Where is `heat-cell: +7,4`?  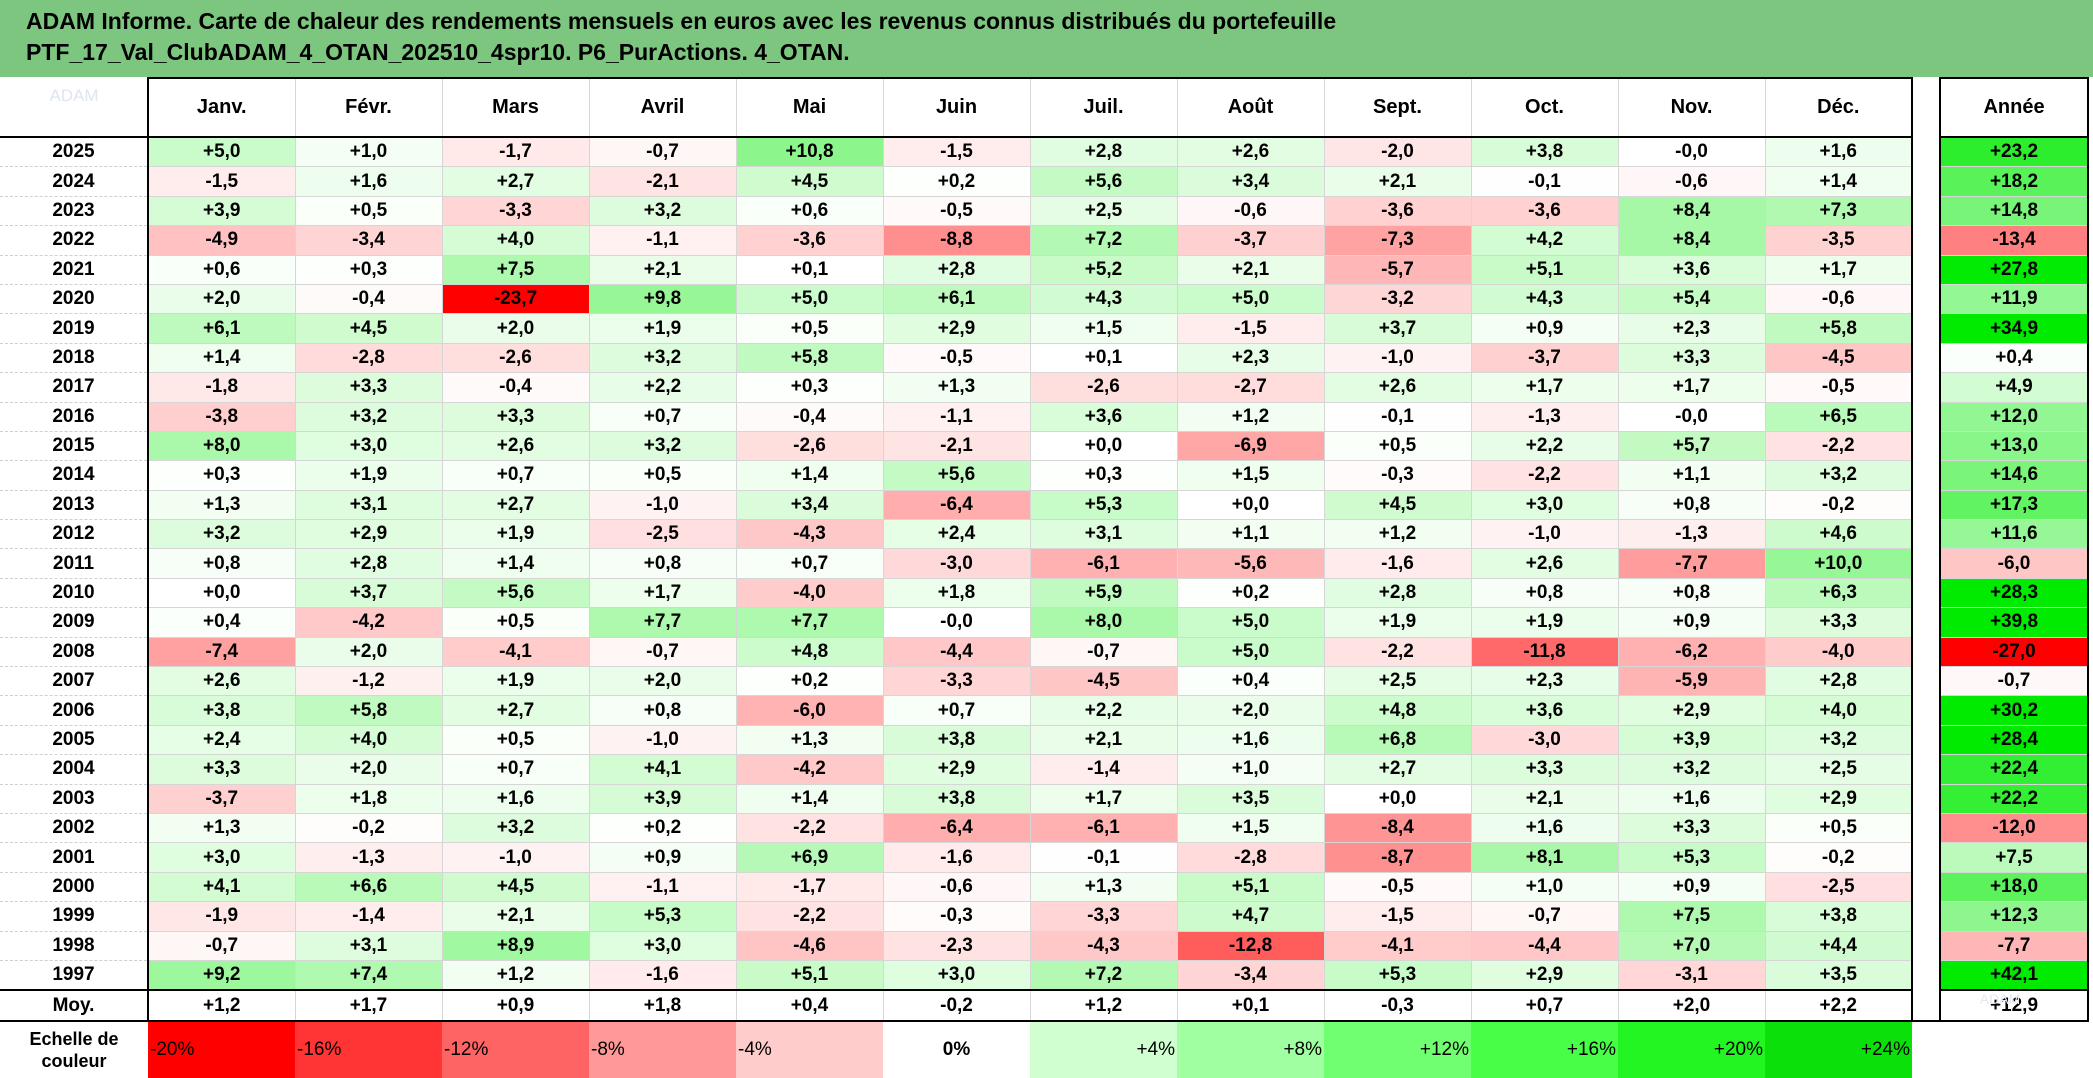 heat-cell: +7,4 is located at coordinates (368, 975).